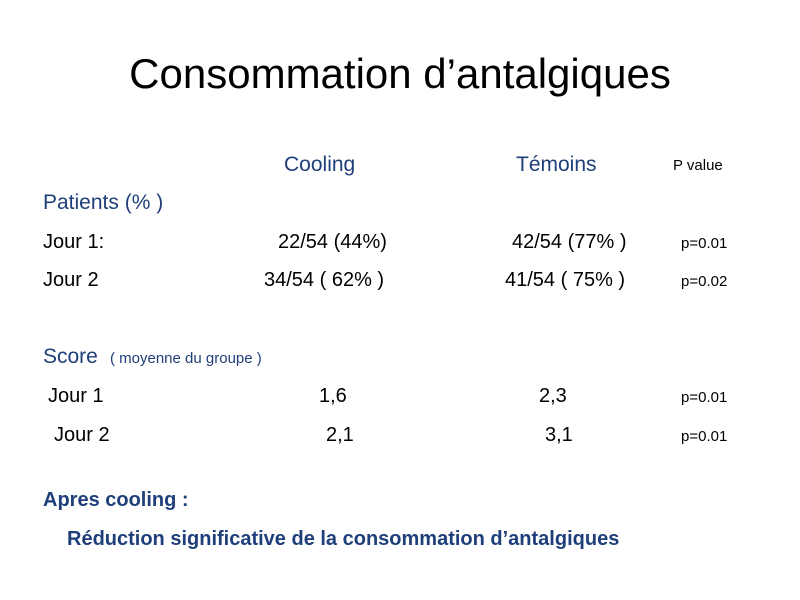 The image size is (800, 600). What do you see at coordinates (82, 435) in the screenshot?
I see `score-row2-label: Jour 2` at bounding box center [82, 435].